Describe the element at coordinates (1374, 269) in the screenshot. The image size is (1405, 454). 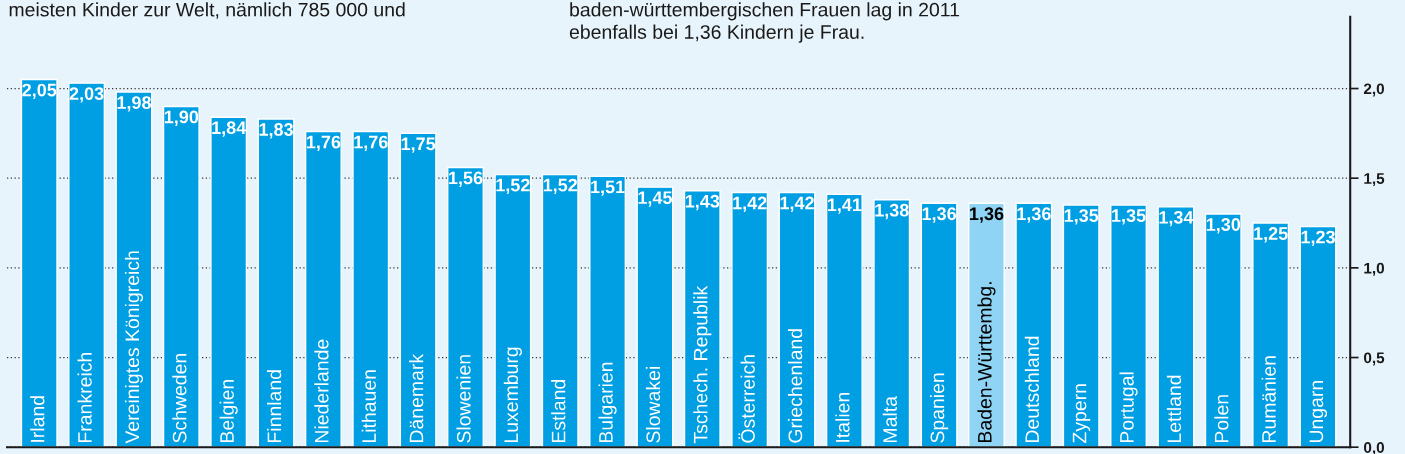
I see `y-tick-label: 1,0` at that location.